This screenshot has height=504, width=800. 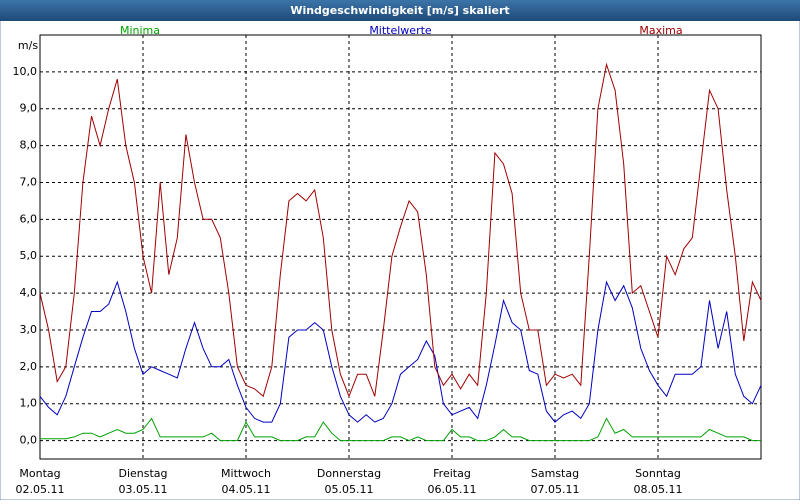 What do you see at coordinates (349, 489) in the screenshot?
I see `x-tick-date: 05.05.11` at bounding box center [349, 489].